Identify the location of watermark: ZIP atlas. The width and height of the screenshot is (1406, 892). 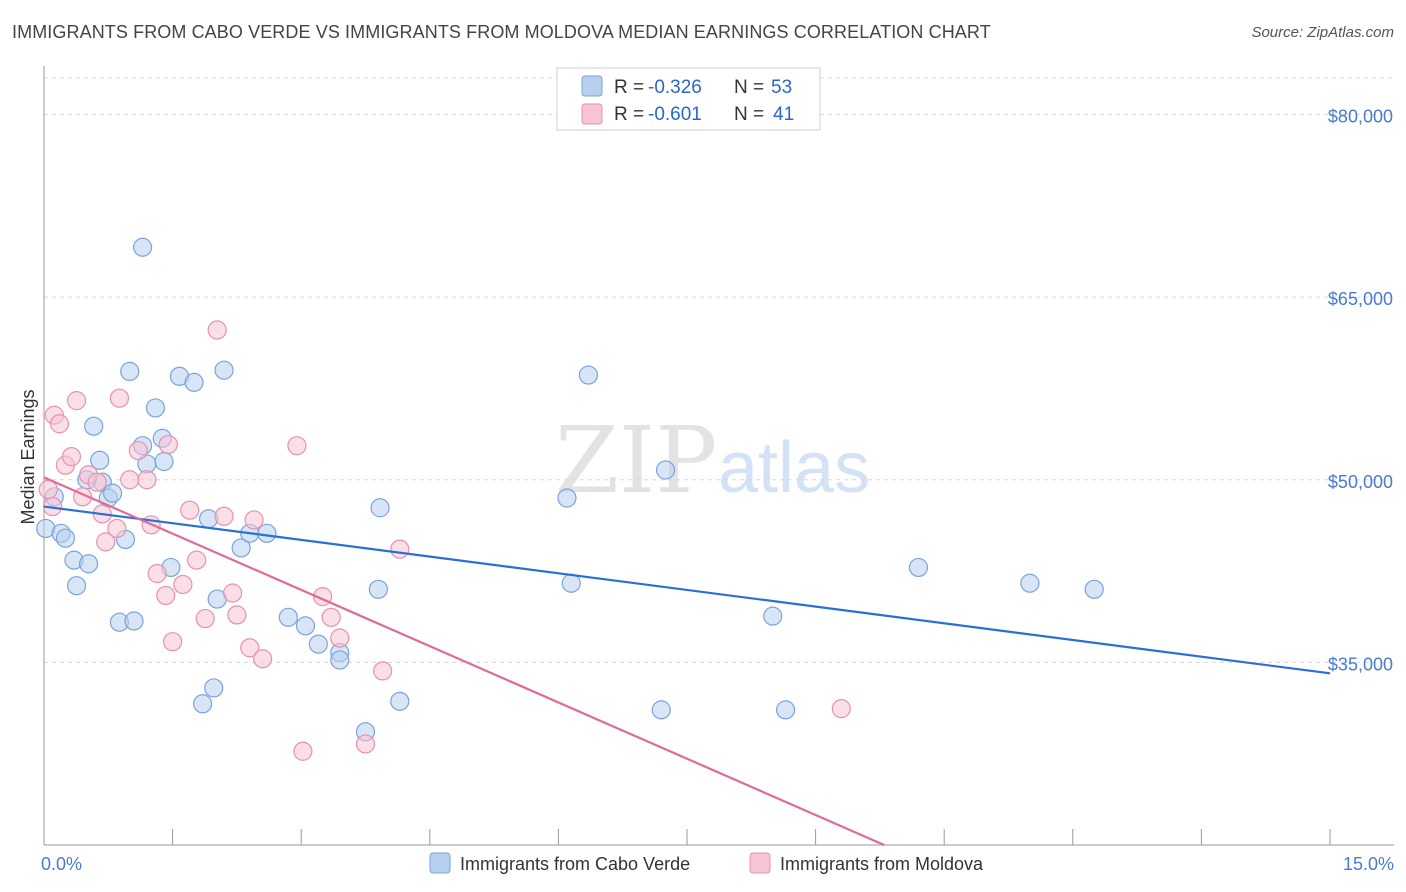
(712, 460).